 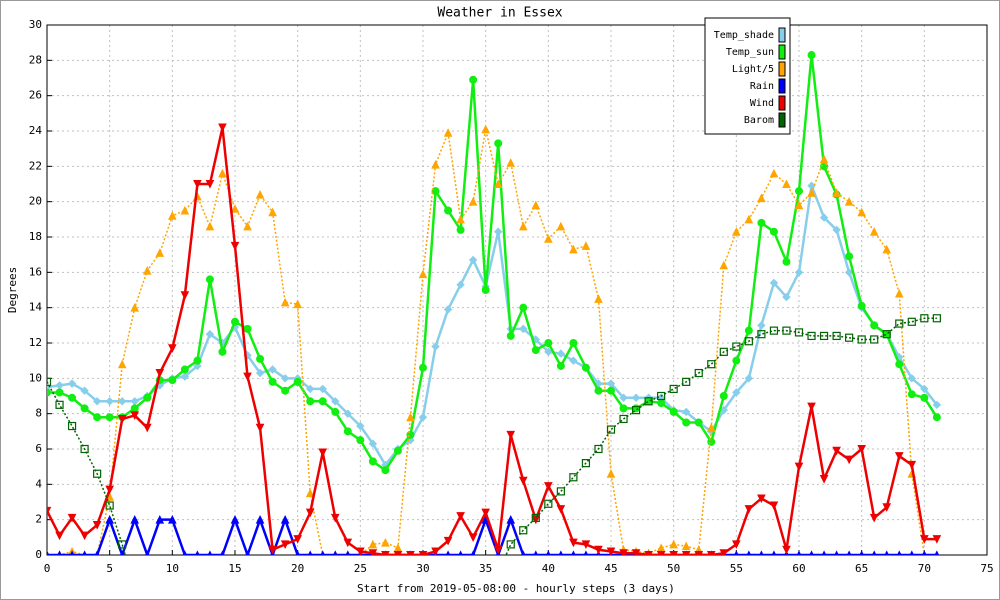 I want to click on y-tick-label: 30, so click(x=35, y=24).